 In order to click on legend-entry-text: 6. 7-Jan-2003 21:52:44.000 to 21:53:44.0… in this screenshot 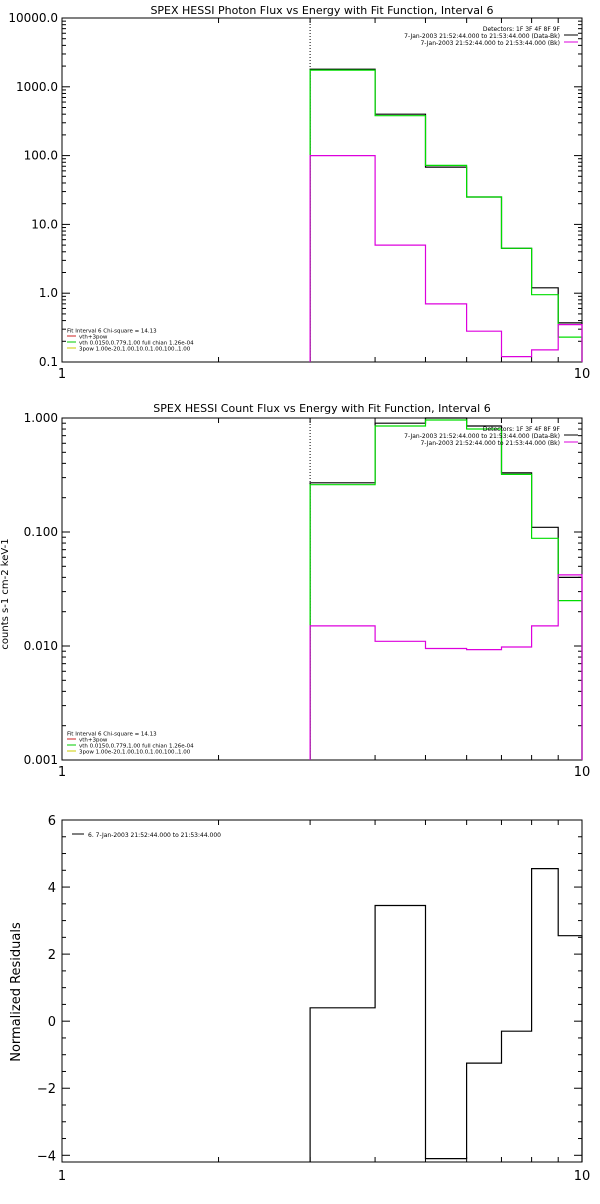, I will do `click(154, 835)`.